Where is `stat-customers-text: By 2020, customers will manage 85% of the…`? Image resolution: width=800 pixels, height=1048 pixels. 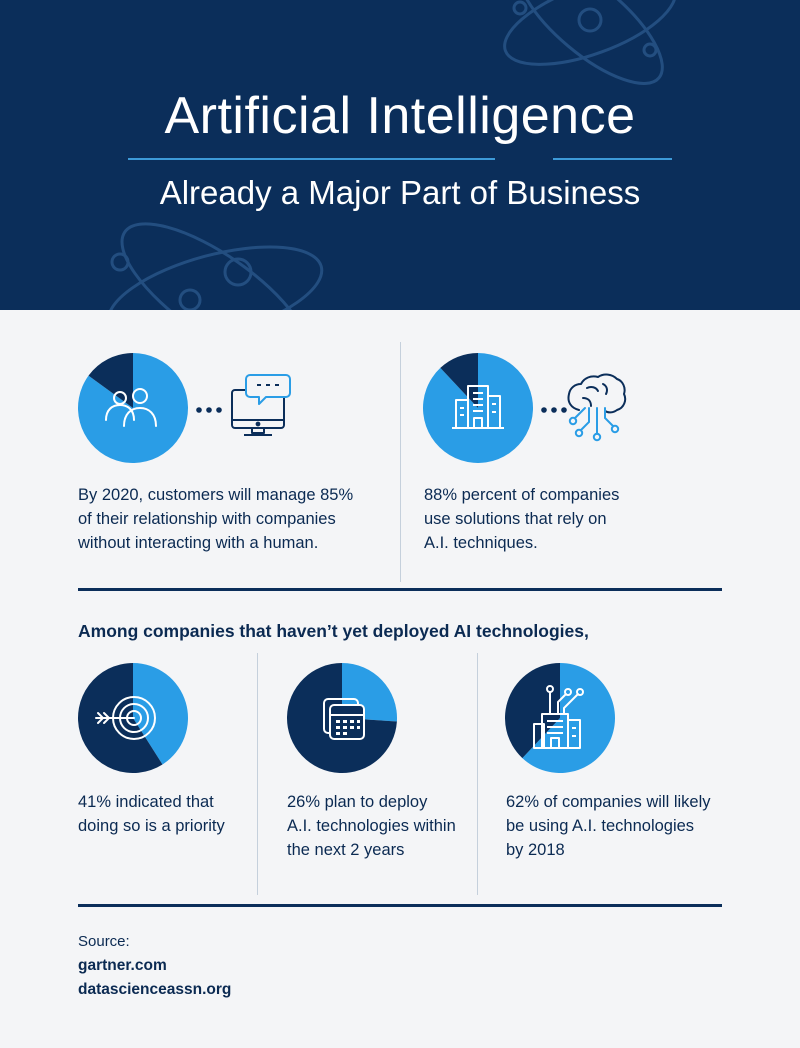
stat-customers-text: By 2020, customers will manage 85% of the… is located at coordinates (216, 519).